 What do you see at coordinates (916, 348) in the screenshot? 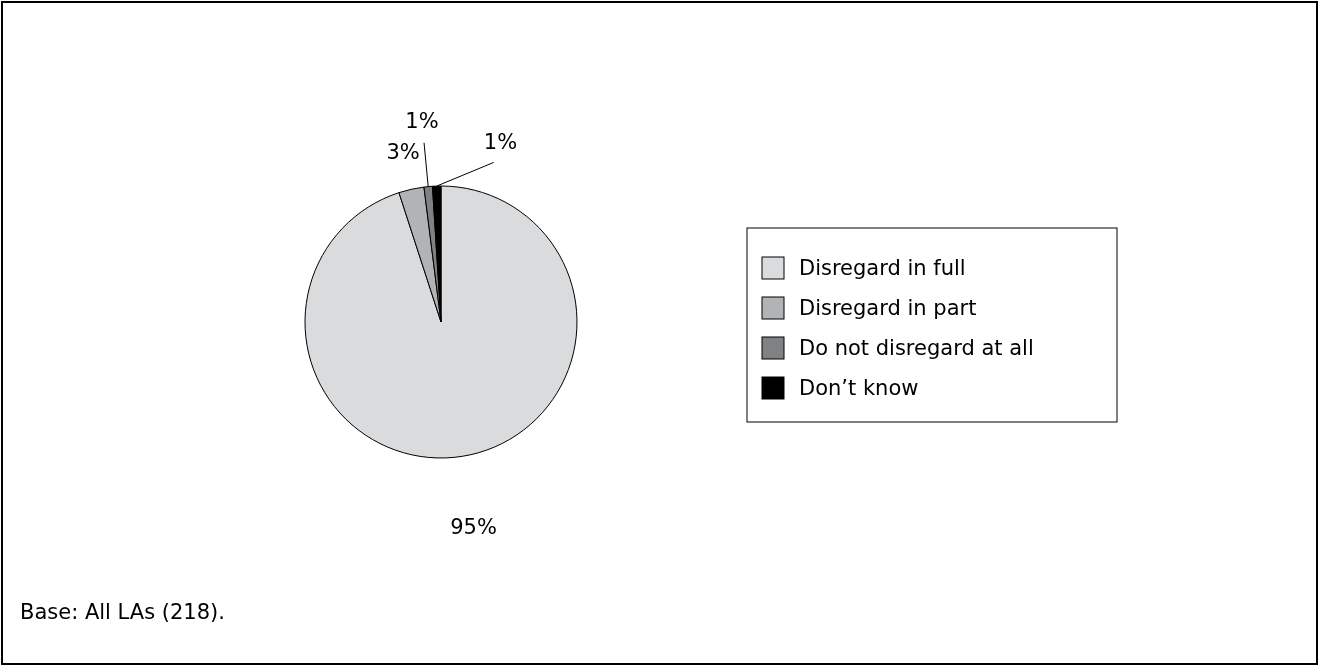
I see `legend-label: Do not disregard at all` at bounding box center [916, 348].